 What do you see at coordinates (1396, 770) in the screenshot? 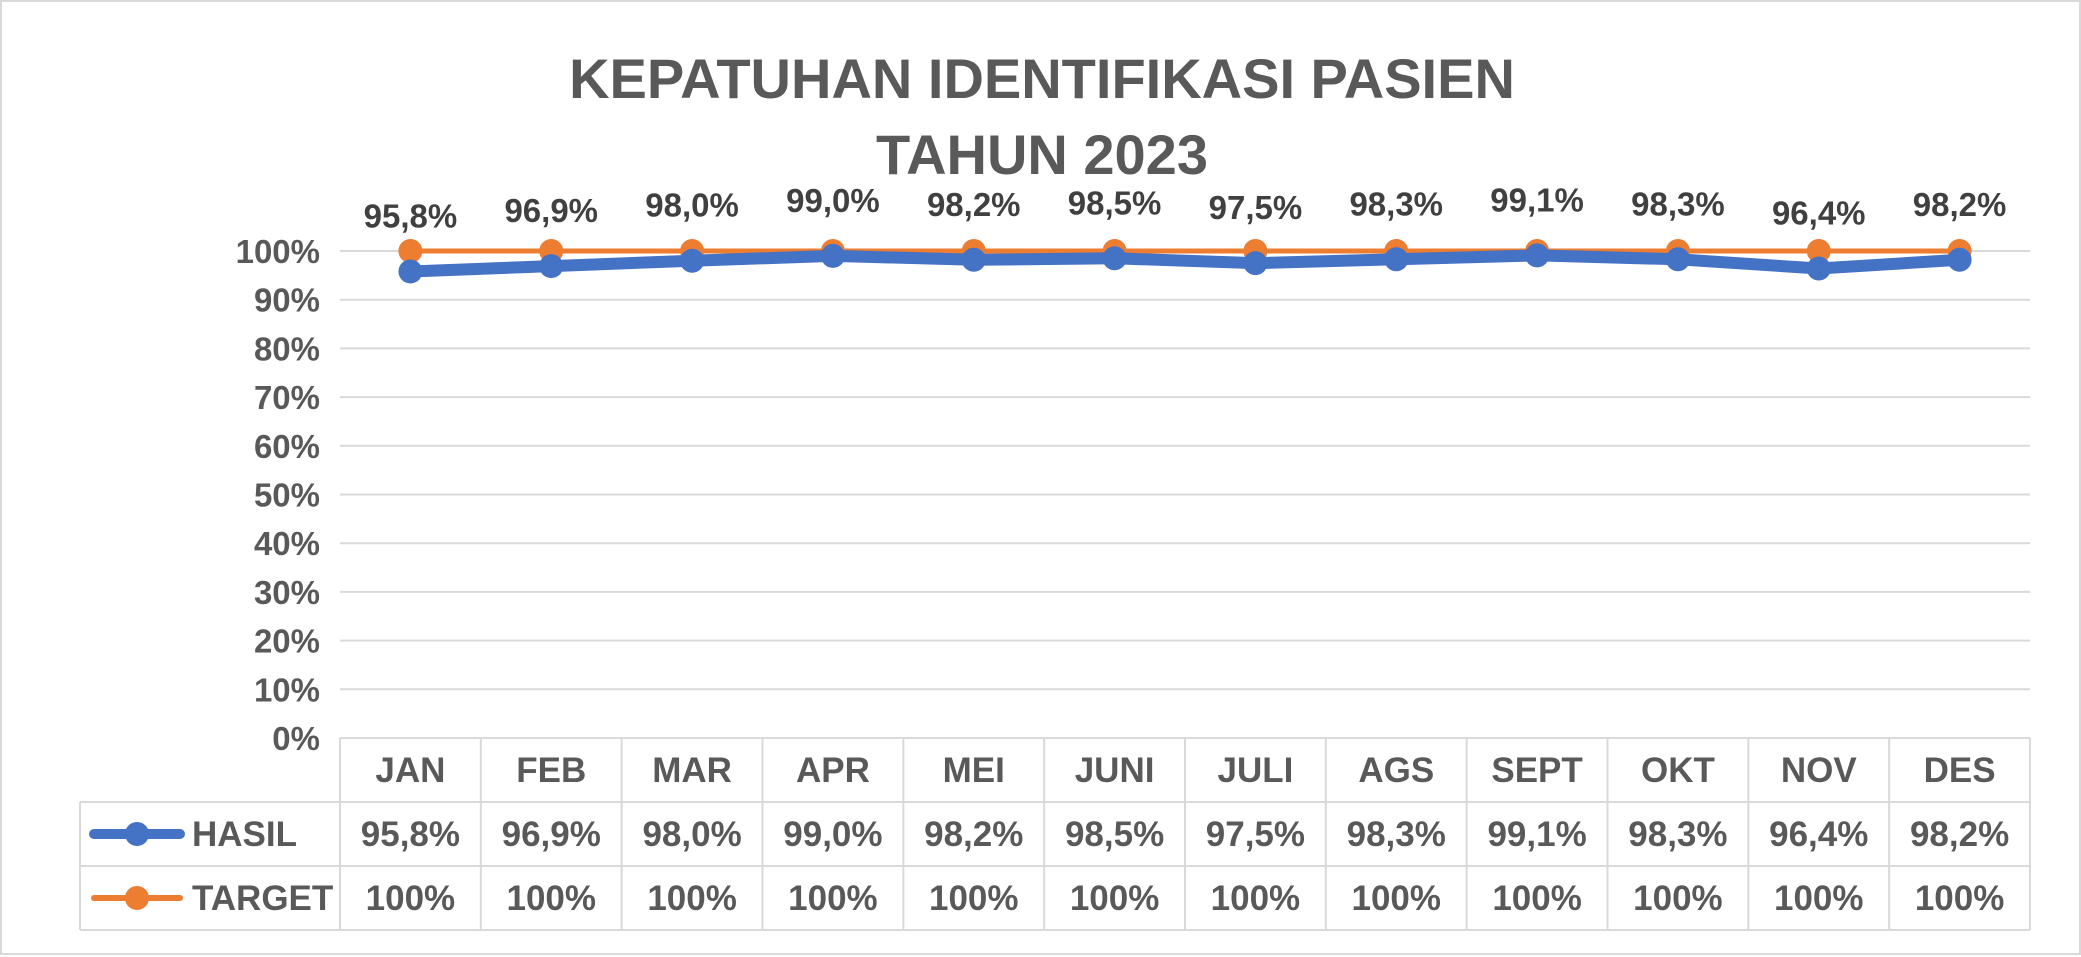
I see `category-label: AGS` at bounding box center [1396, 770].